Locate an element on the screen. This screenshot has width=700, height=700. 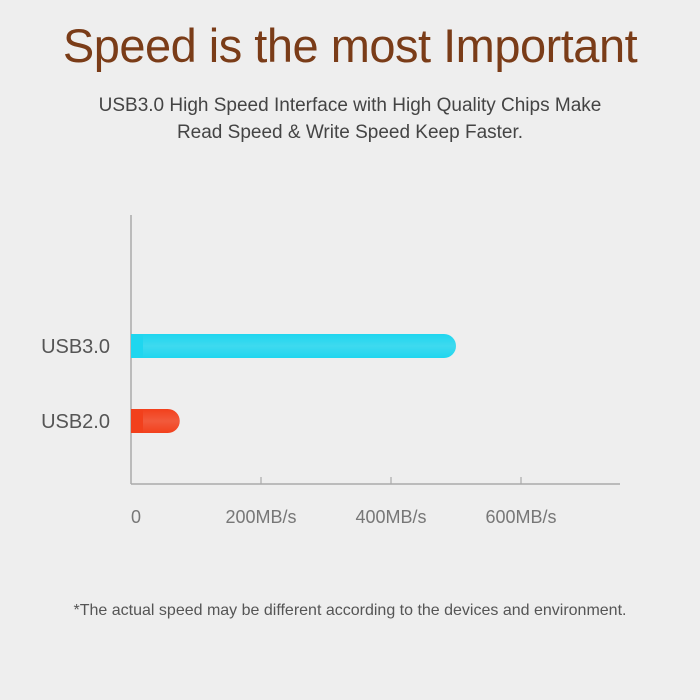
category-label: USB2.0 is located at coordinates (75, 422).